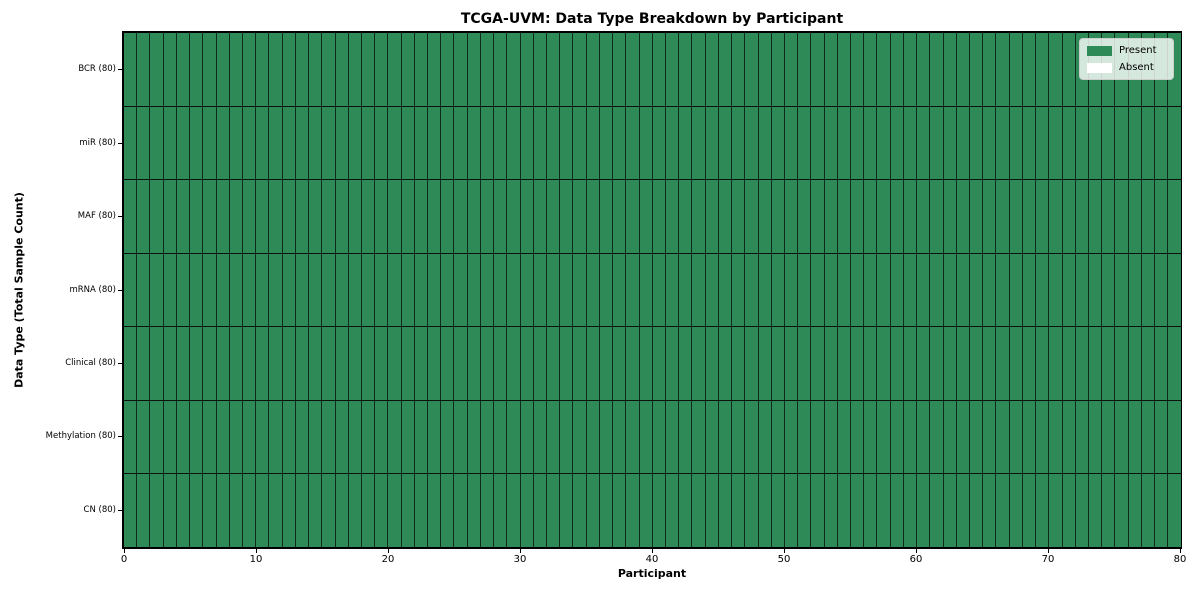 Image resolution: width=1200 pixels, height=600 pixels. What do you see at coordinates (1099, 50) in the screenshot?
I see `legend-swatch-present` at bounding box center [1099, 50].